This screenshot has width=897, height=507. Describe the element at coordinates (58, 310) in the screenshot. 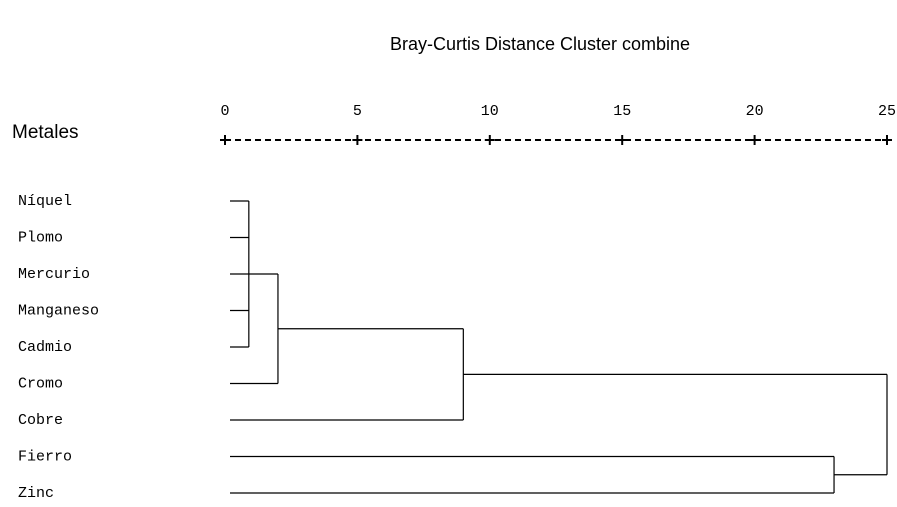

I see `leaf-label: Manganeso` at that location.